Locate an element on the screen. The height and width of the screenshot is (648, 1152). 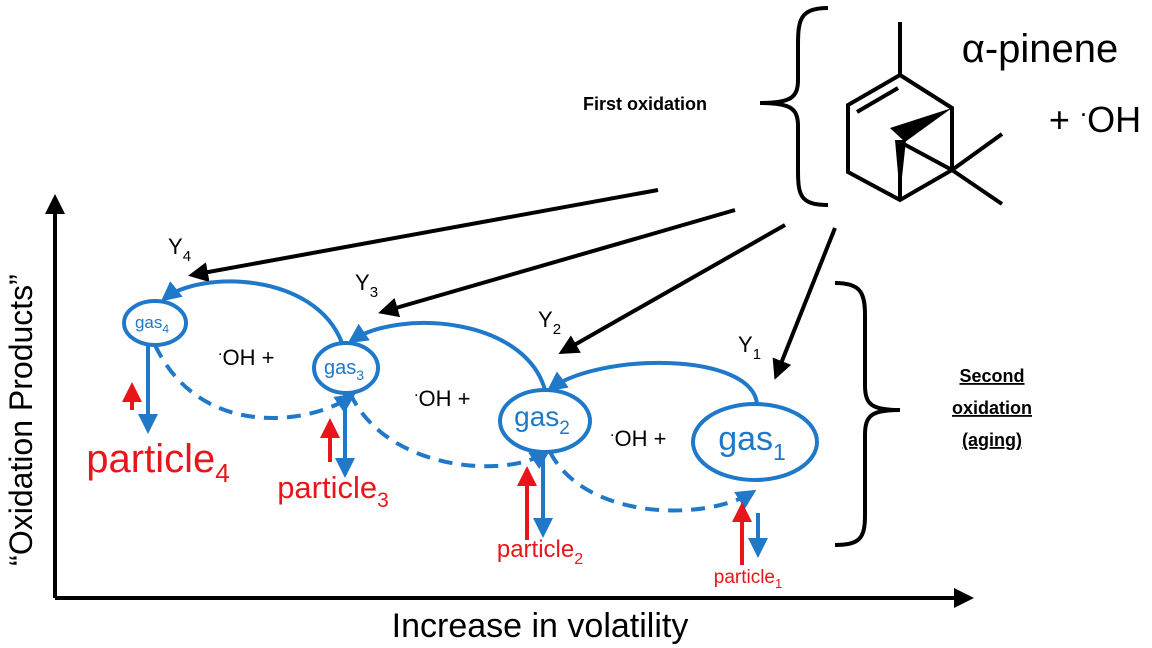
y-axis-label: “Oxidation Products” is located at coordinates (21, 420).